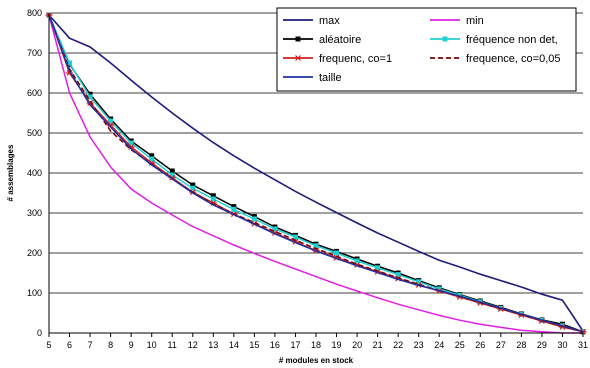  What do you see at coordinates (254, 345) in the screenshot?
I see `x-tick-label: 15` at bounding box center [254, 345].